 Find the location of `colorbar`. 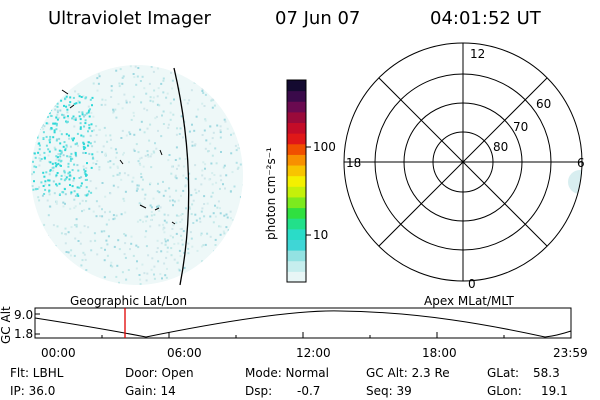

colorbar is located at coordinates (298, 181).